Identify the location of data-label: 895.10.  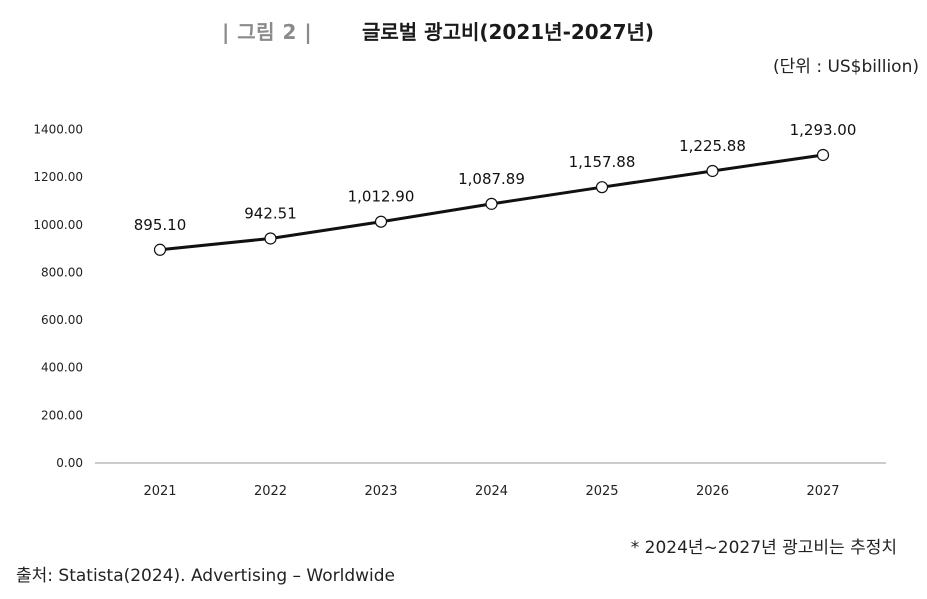
(160, 225).